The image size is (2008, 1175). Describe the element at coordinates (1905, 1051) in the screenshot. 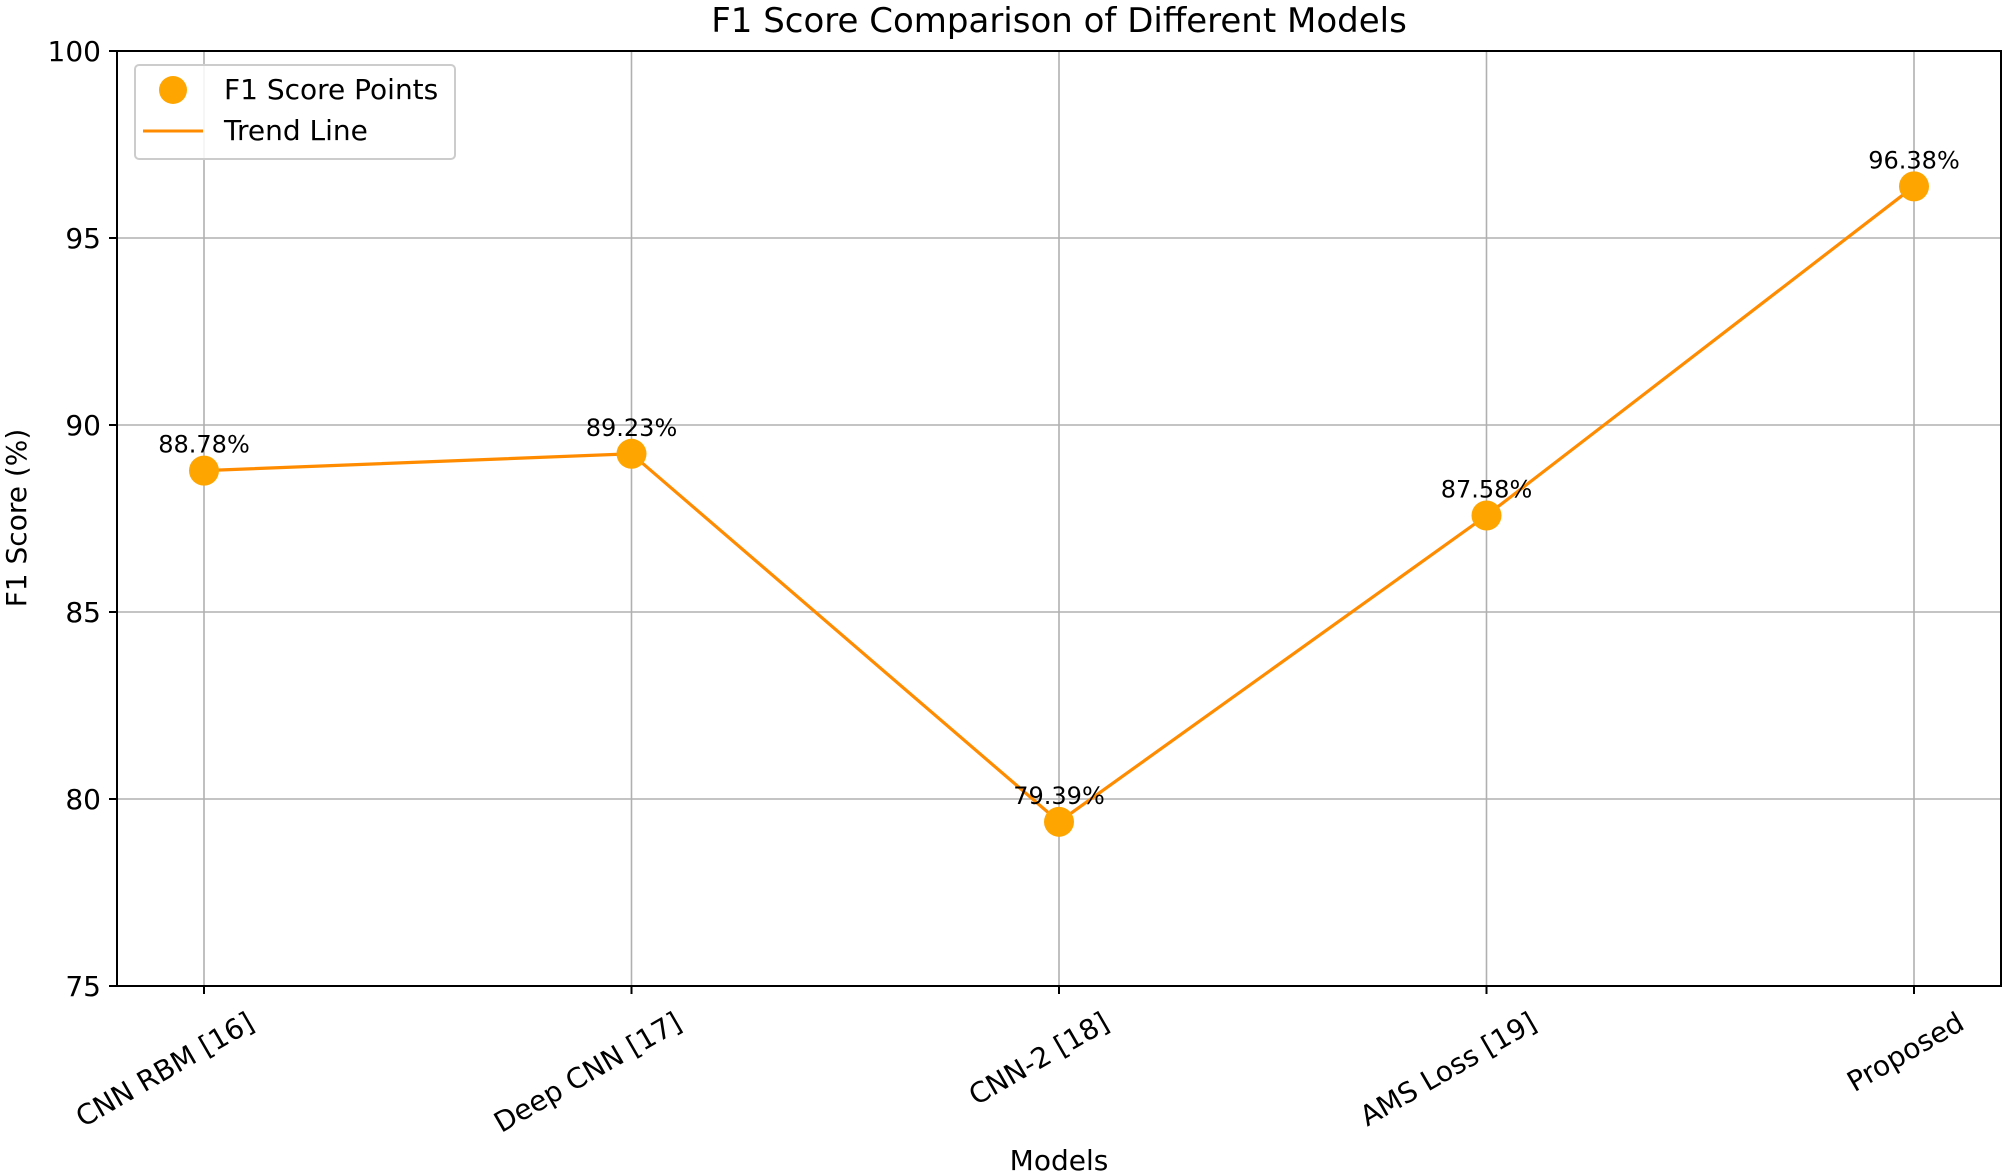

I see `x-tick-label: Proposed` at that location.